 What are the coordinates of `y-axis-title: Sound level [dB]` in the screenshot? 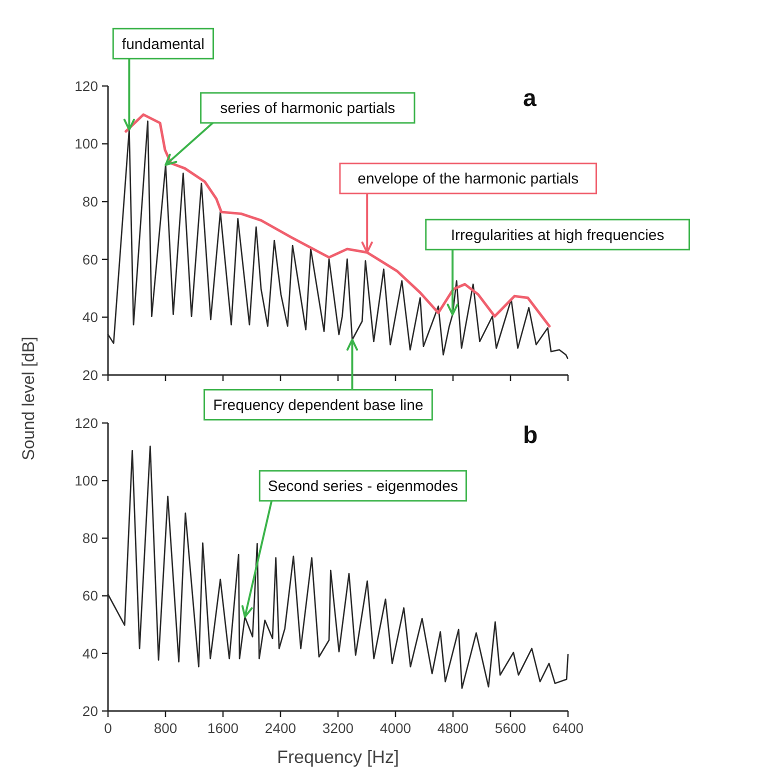 It's located at (28, 398).